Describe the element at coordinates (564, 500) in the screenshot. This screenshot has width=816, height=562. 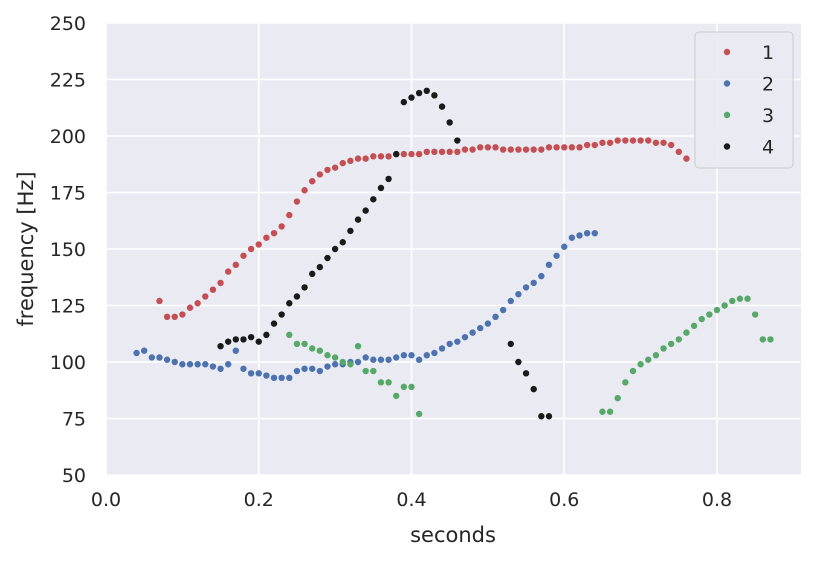
I see `x-tick-label: 0.6` at that location.